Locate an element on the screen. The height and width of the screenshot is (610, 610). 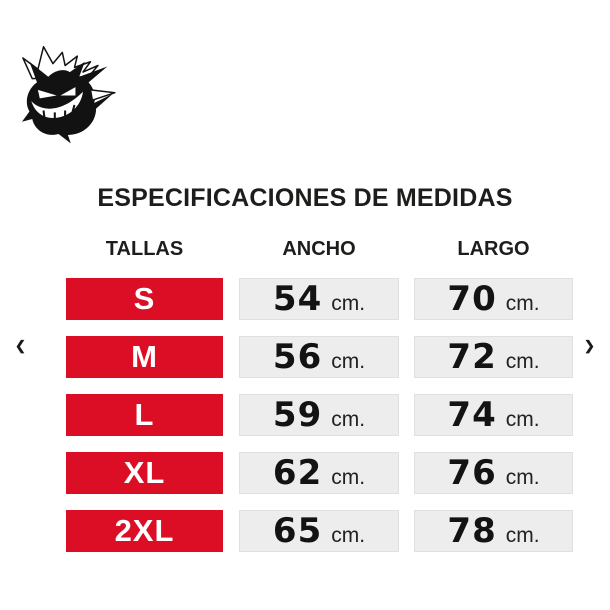
ancho-value: 62 is located at coordinates (297, 473).